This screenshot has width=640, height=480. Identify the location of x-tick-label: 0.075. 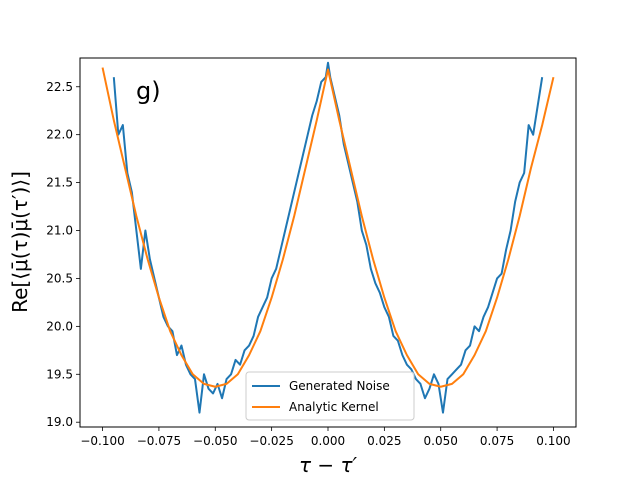
(497, 441).